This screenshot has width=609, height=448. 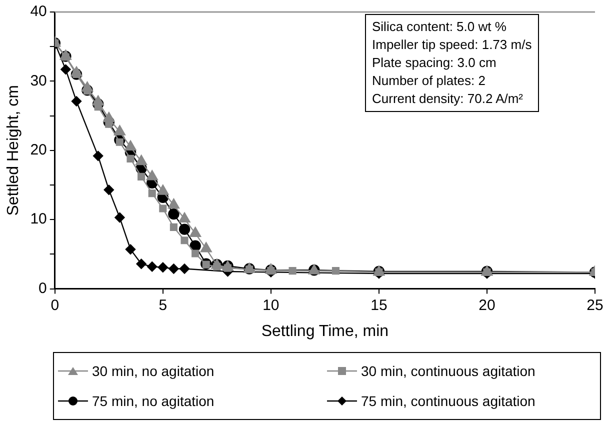 What do you see at coordinates (448, 371) in the screenshot?
I see `legend-label: 30 min, continuous agitation` at bounding box center [448, 371].